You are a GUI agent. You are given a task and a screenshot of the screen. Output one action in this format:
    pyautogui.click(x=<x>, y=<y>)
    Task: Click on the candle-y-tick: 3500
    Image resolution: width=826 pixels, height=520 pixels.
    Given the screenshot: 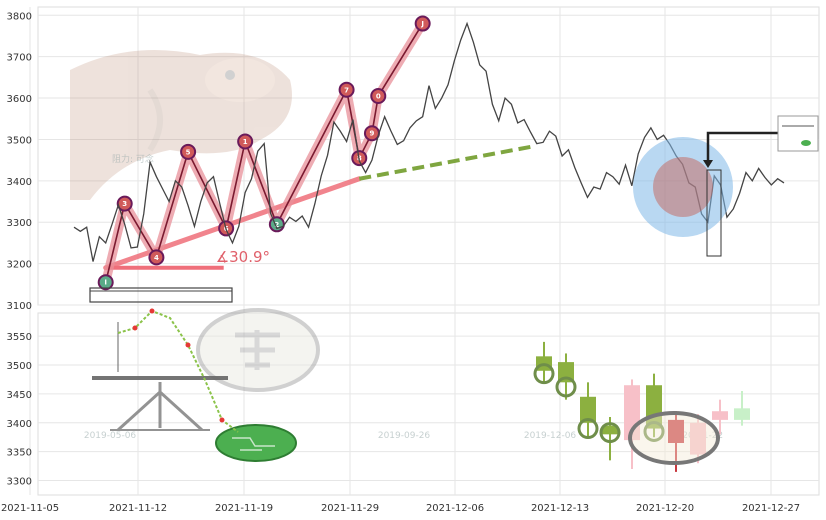 What is the action you would take?
    pyautogui.click(x=19, y=366)
    